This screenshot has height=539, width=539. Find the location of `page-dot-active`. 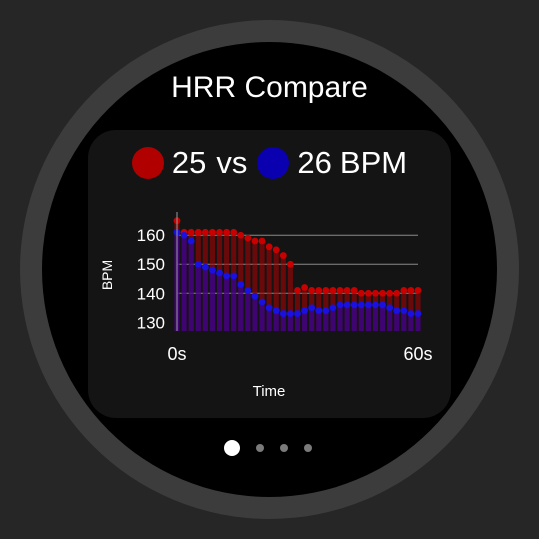

page-dot-active is located at coordinates (232, 448).